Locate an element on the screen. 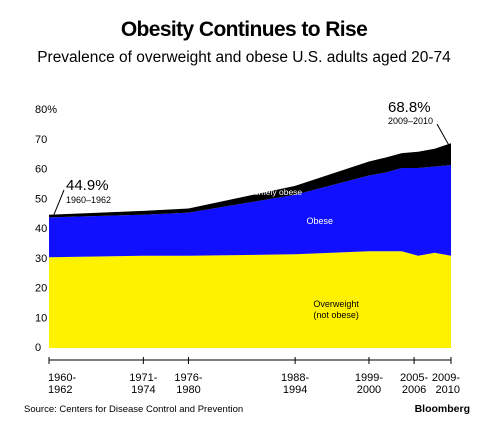 The image size is (488, 428). x-tick-label: 1974 is located at coordinates (143, 390).